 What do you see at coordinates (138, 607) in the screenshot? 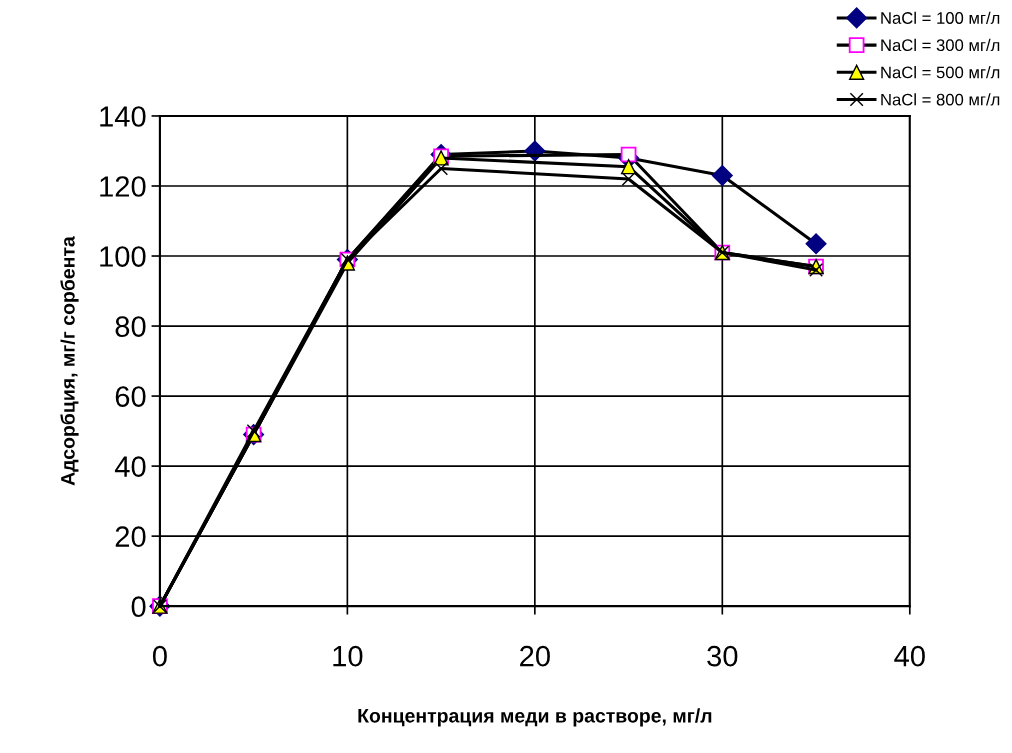
I see `y-tick-label: 0` at bounding box center [138, 607].